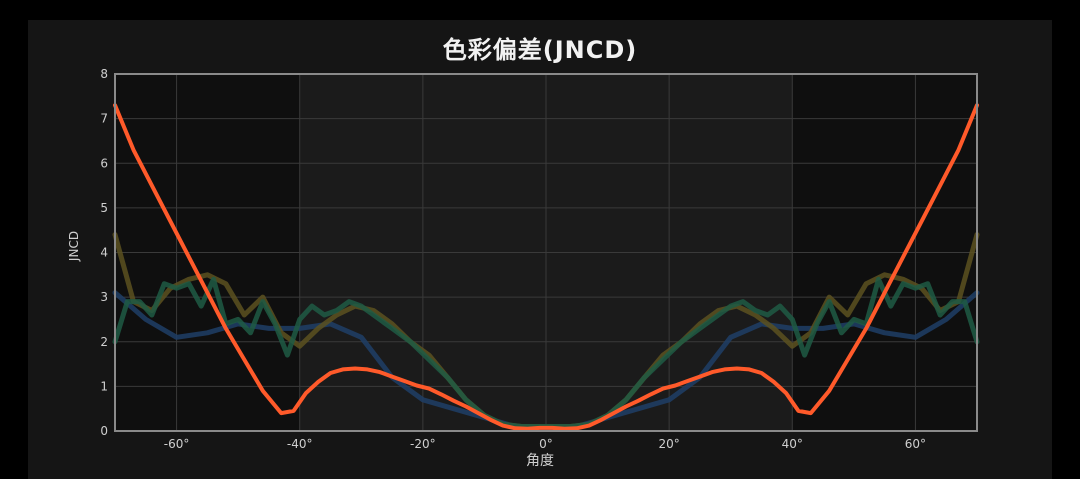  Describe the element at coordinates (104, 163) in the screenshot. I see `y-tick-label: 6` at that location.